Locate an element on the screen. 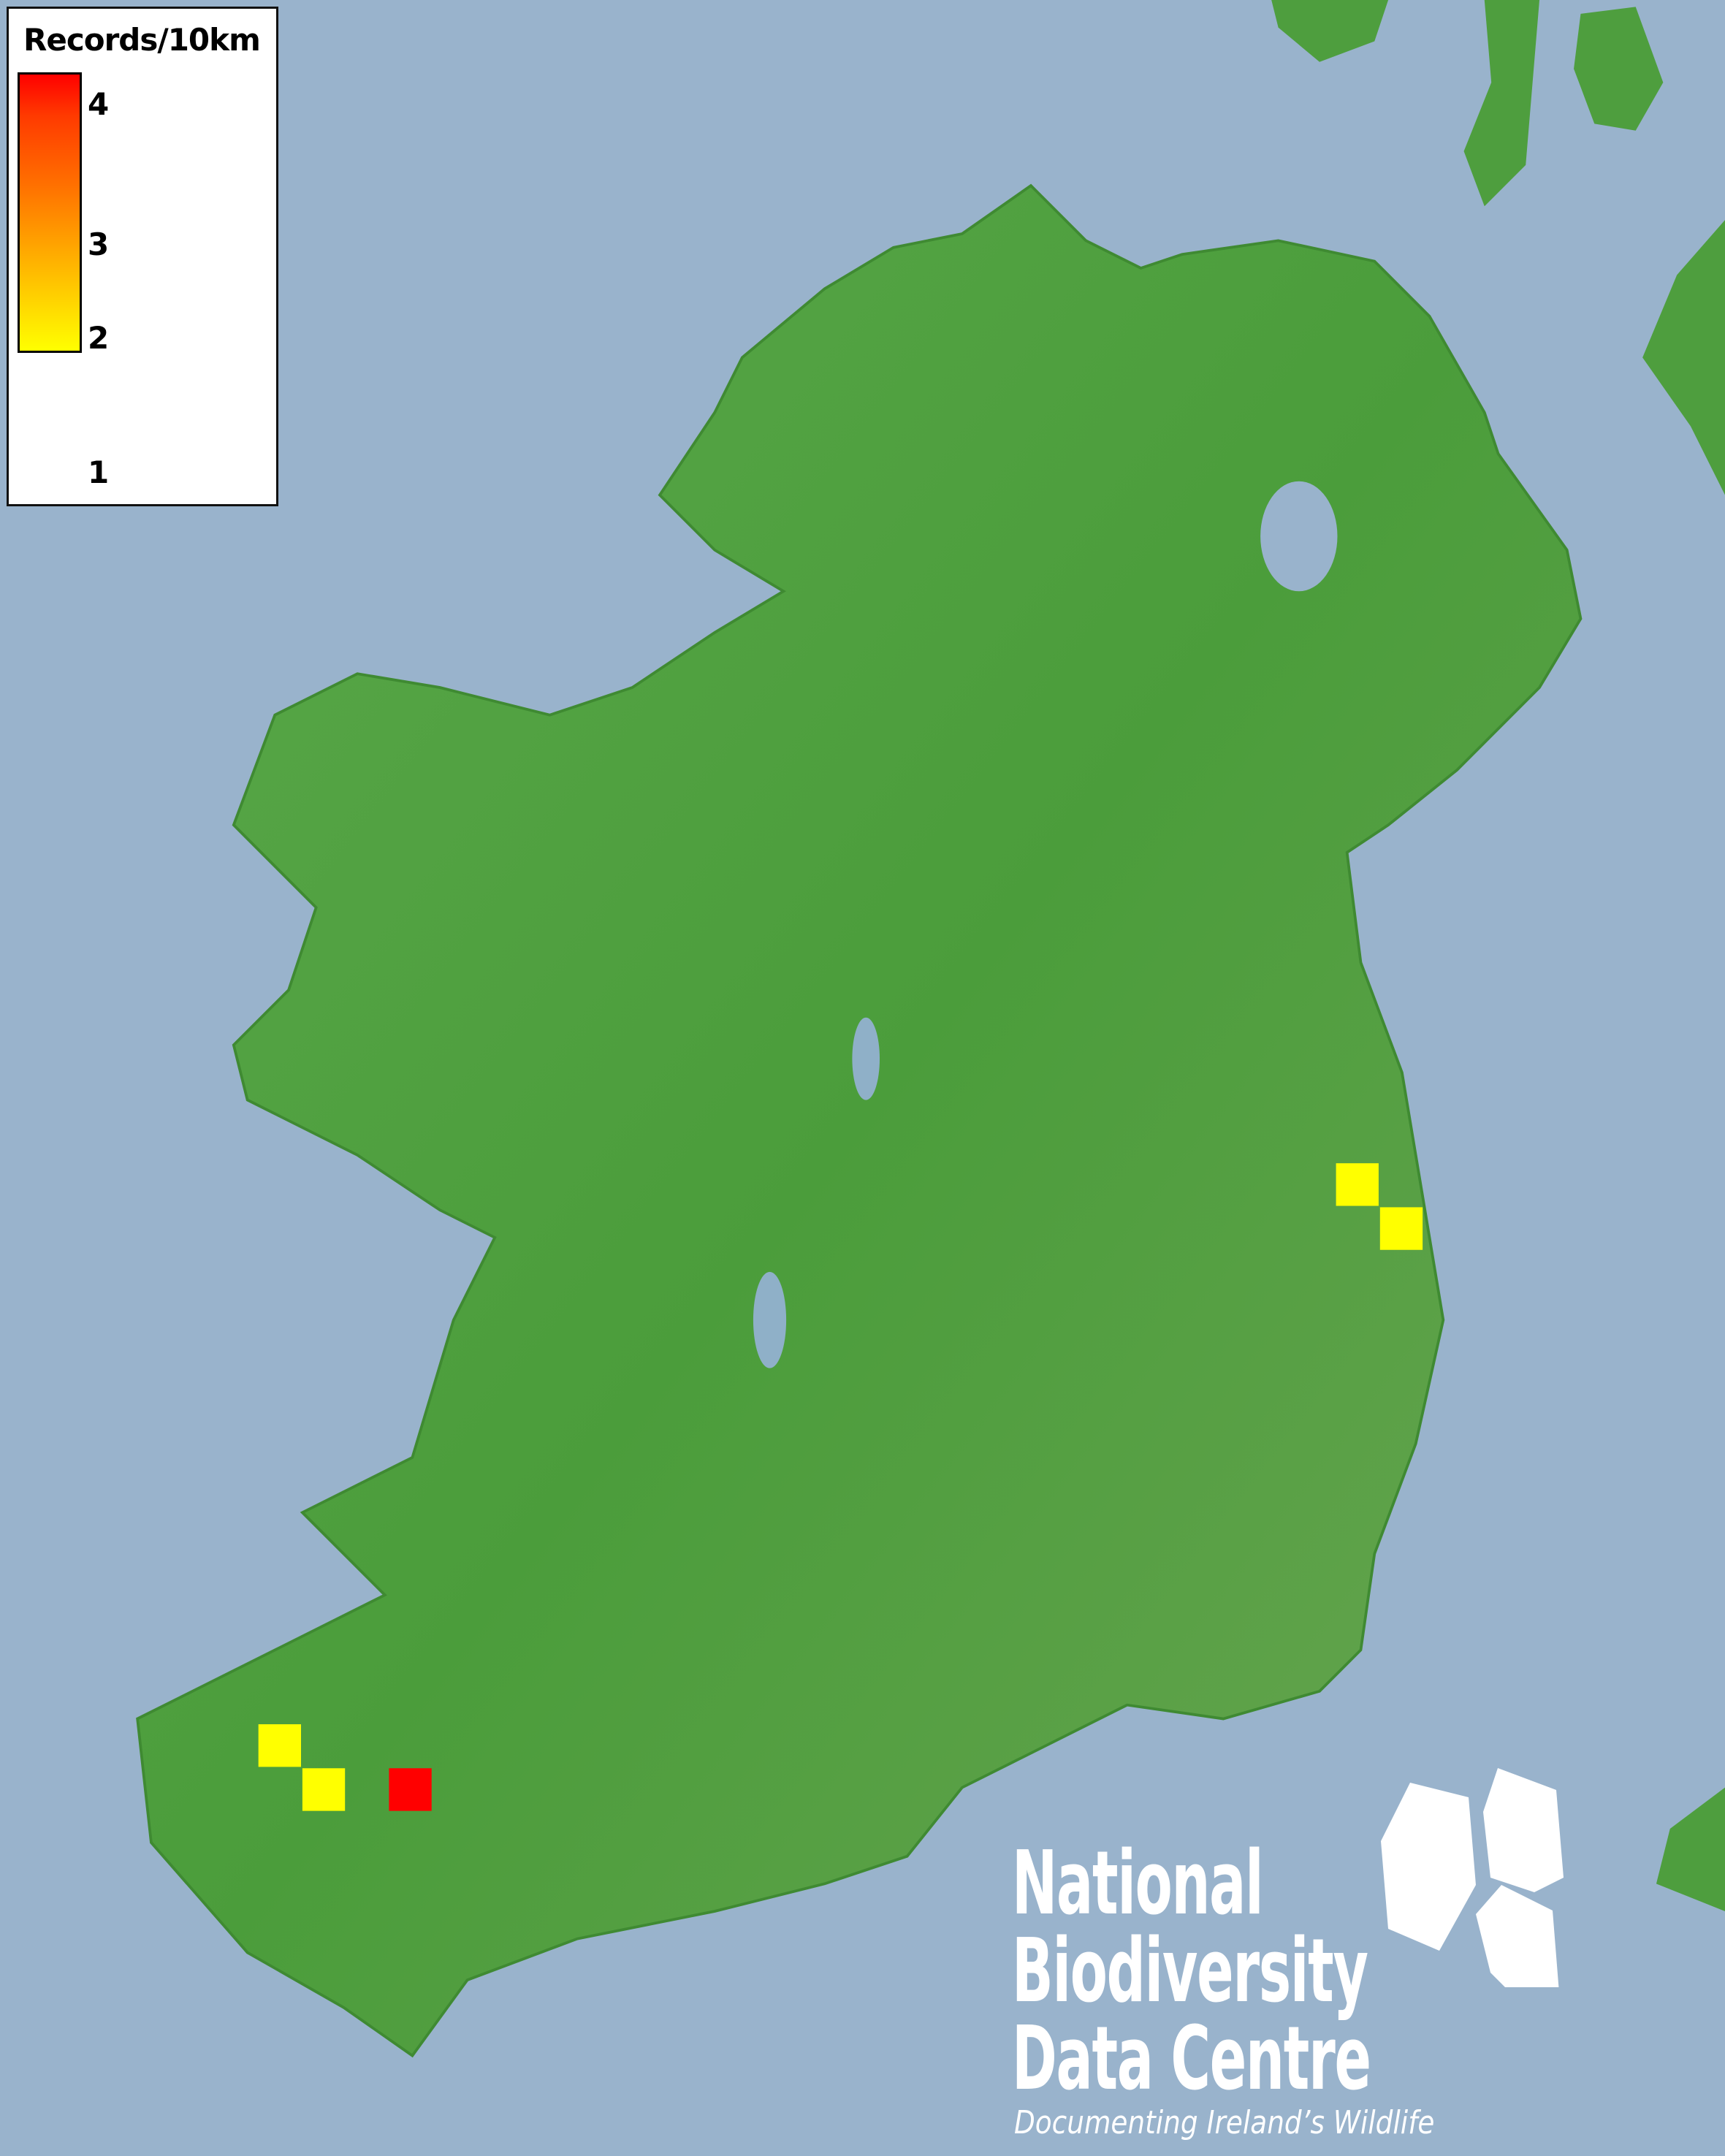 This screenshot has height=2156, width=1725. logo-line-1: National is located at coordinates (1138, 1884).